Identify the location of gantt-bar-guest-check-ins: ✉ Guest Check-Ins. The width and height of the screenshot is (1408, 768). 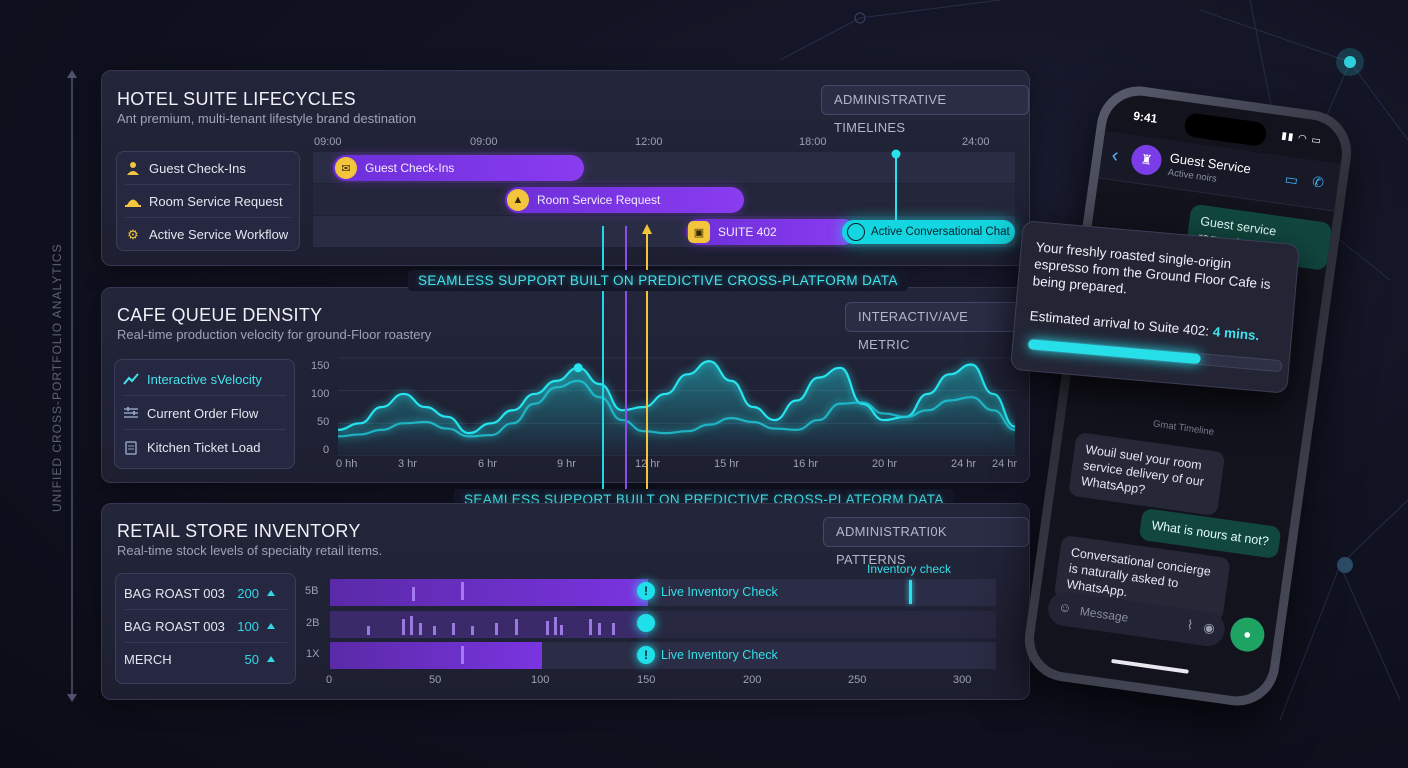
(458, 168).